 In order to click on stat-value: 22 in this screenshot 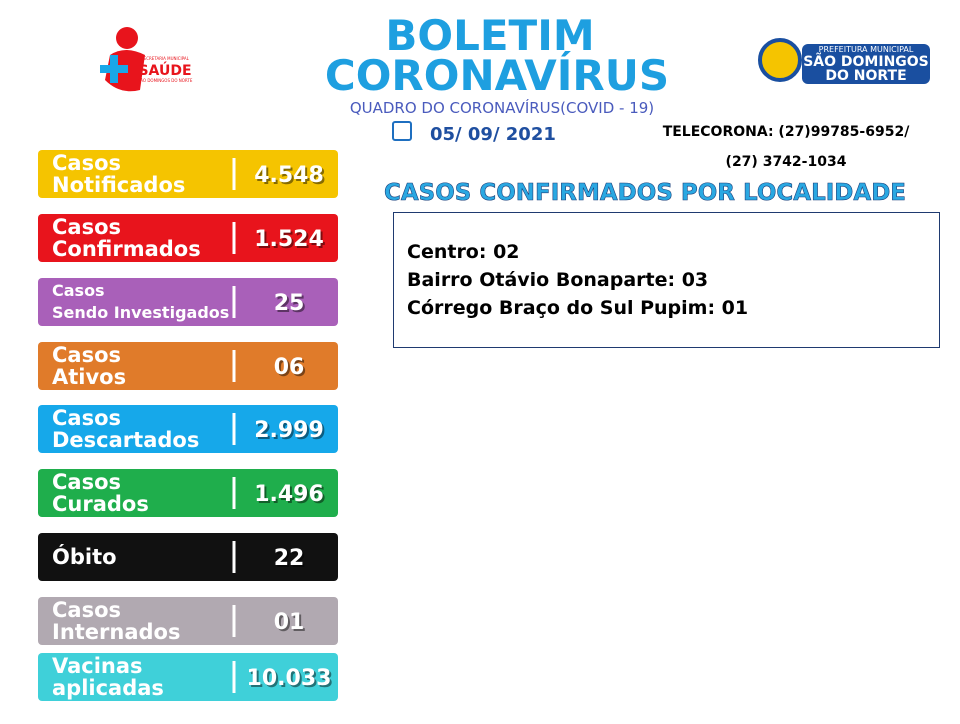, I will do `click(289, 558)`.